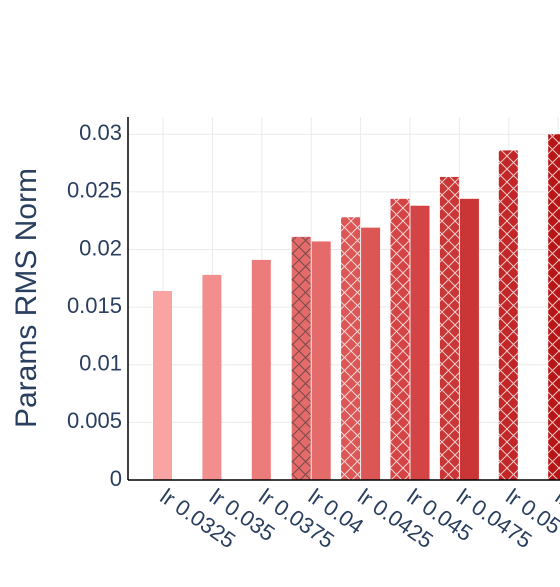 The image size is (560, 587). What do you see at coordinates (94, 190) in the screenshot?
I see `y-tick-label: 0.025` at bounding box center [94, 190].